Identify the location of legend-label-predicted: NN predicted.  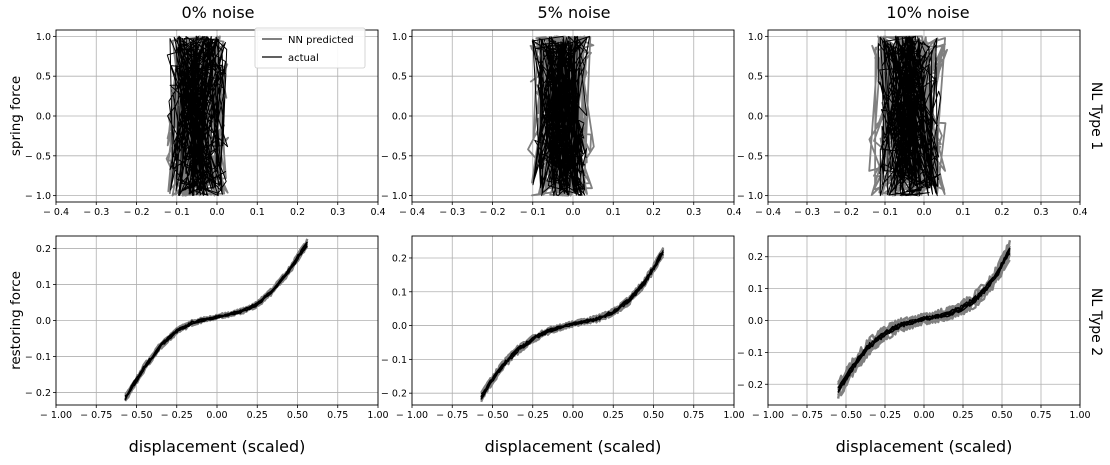
(321, 40).